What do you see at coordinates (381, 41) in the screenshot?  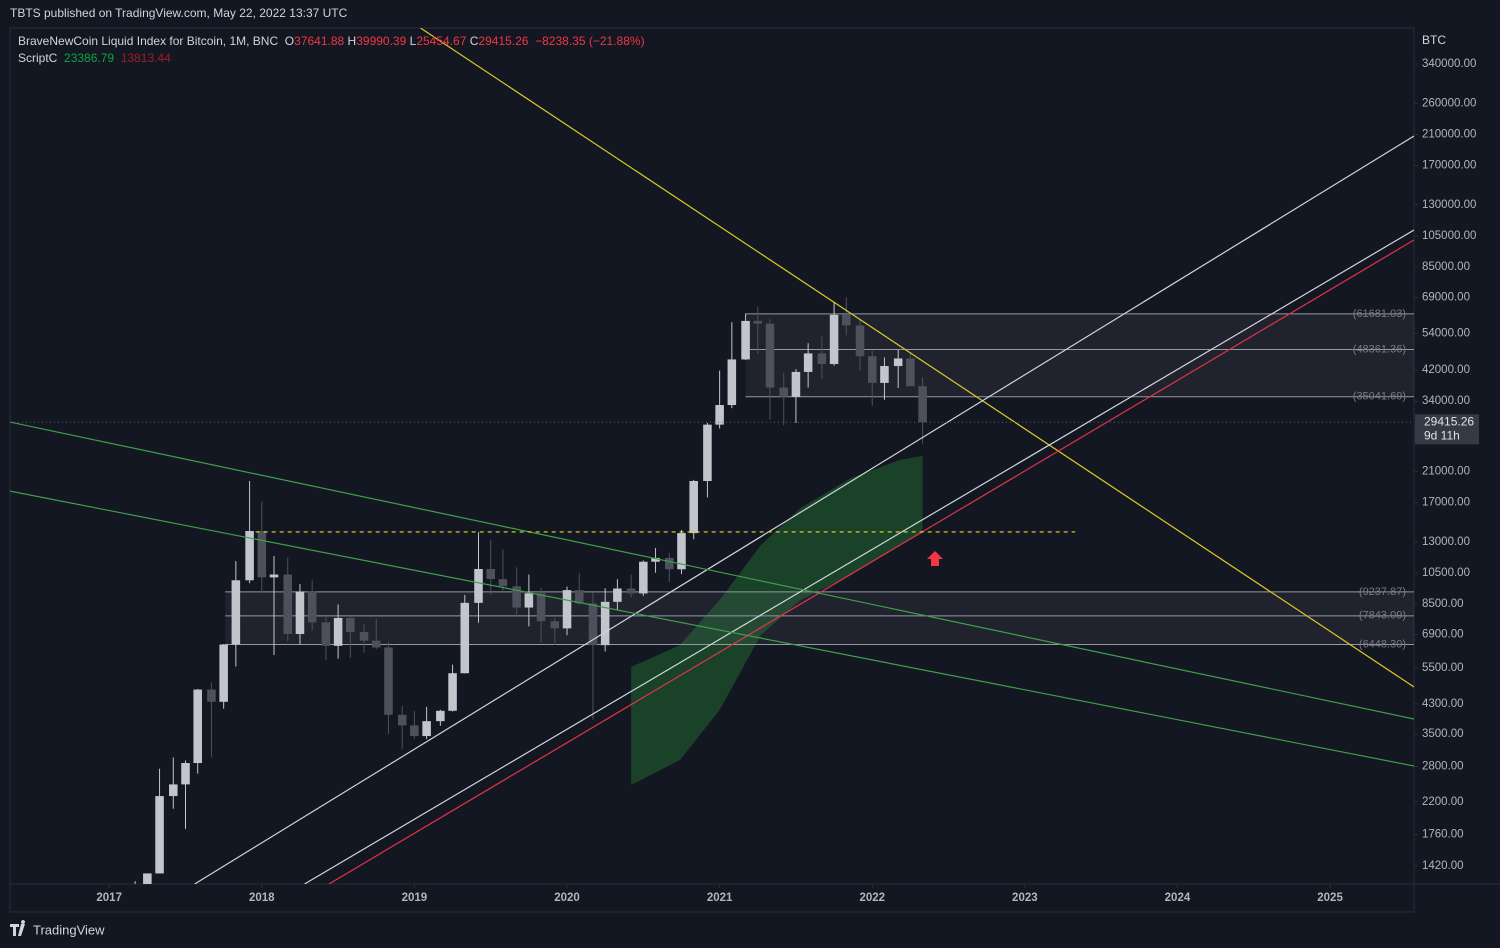 I see `ohlc-value: 39990.39` at bounding box center [381, 41].